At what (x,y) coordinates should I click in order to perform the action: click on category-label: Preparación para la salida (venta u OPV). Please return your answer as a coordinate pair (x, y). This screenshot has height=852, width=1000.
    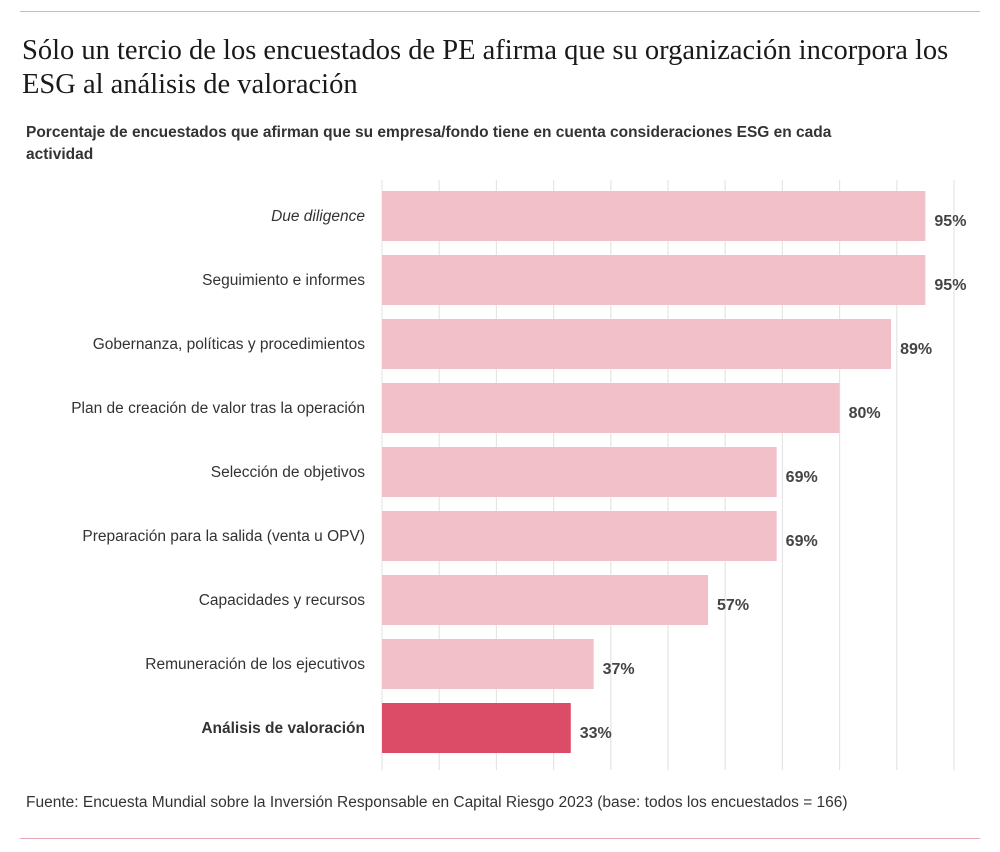
    Looking at the image, I should click on (223, 536).